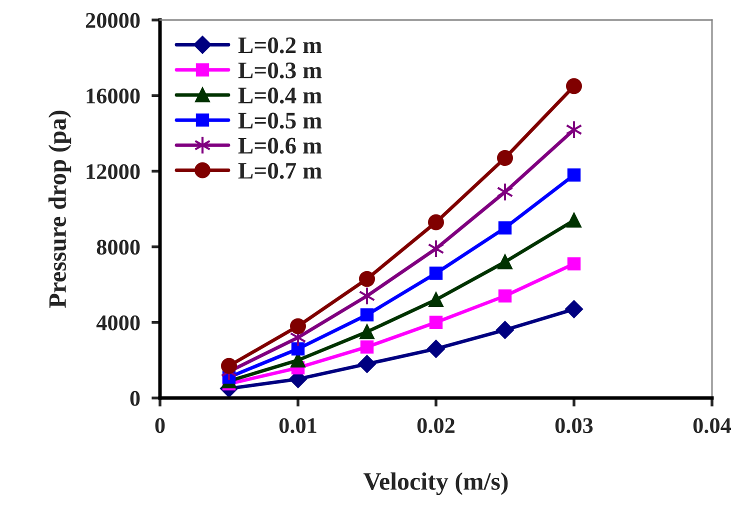  I want to click on legend-label: L=0.5 m, so click(280, 120).